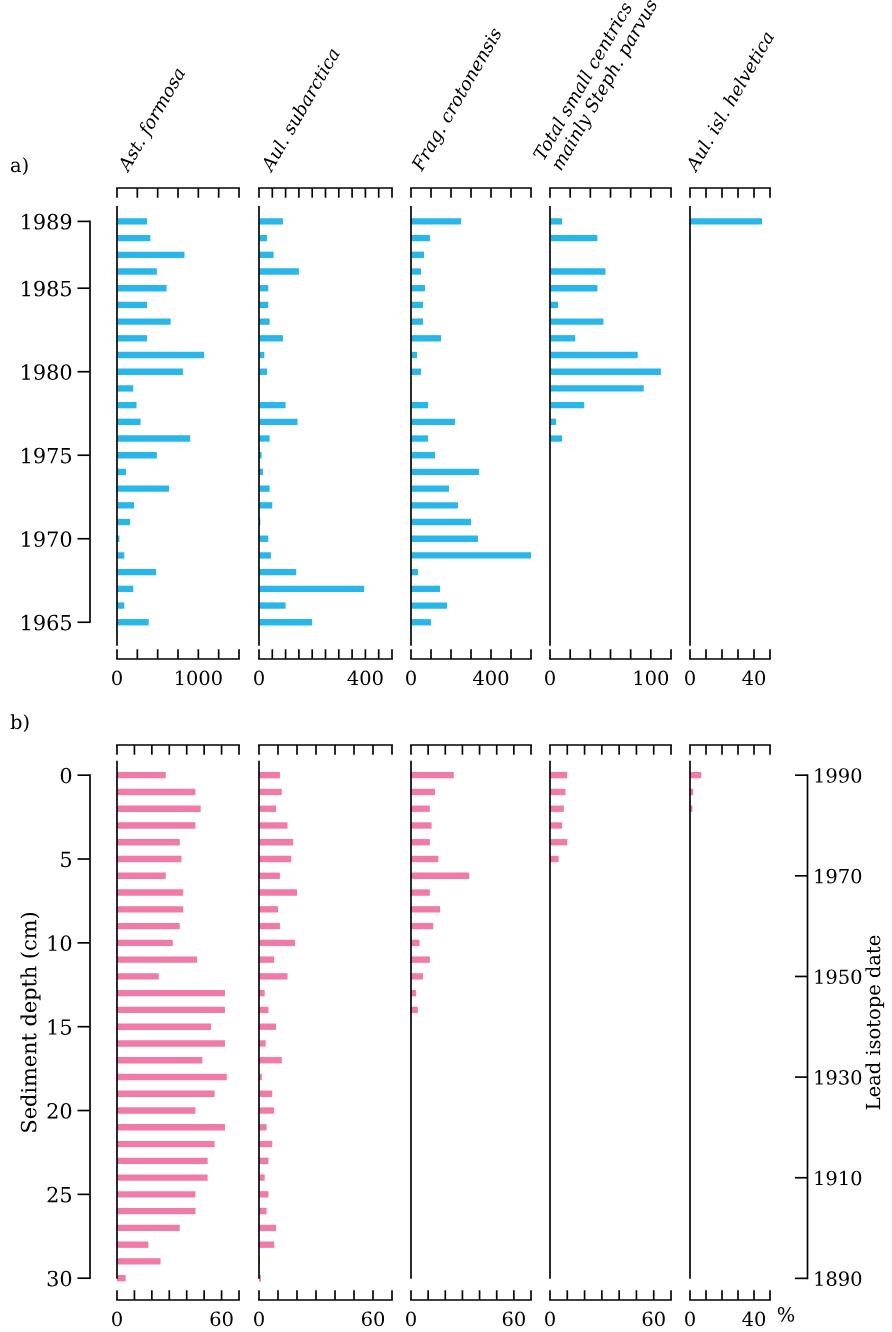 Image resolution: width=892 pixels, height=1332 pixels. I want to click on y-tick-label: 5, so click(66, 859).